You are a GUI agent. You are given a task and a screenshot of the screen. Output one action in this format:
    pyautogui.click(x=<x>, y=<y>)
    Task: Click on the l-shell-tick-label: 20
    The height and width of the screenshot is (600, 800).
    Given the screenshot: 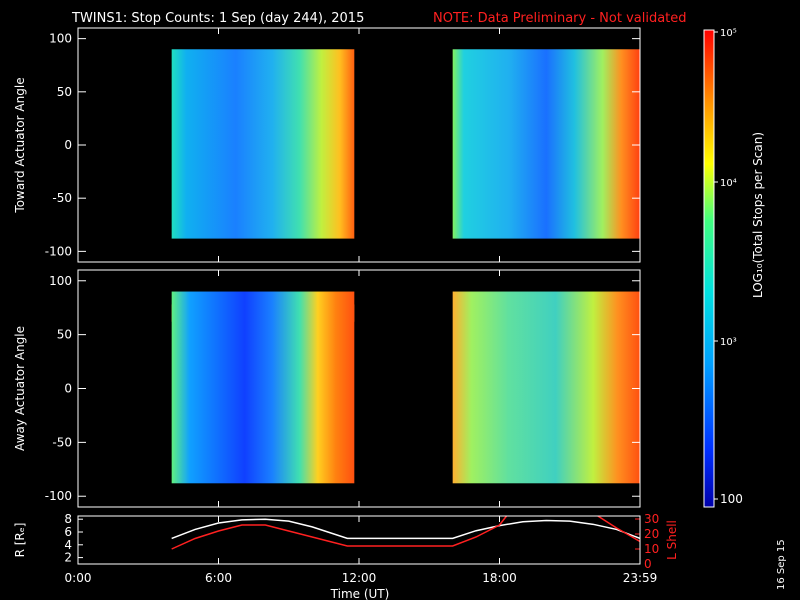 What is the action you would take?
    pyautogui.click(x=651, y=534)
    